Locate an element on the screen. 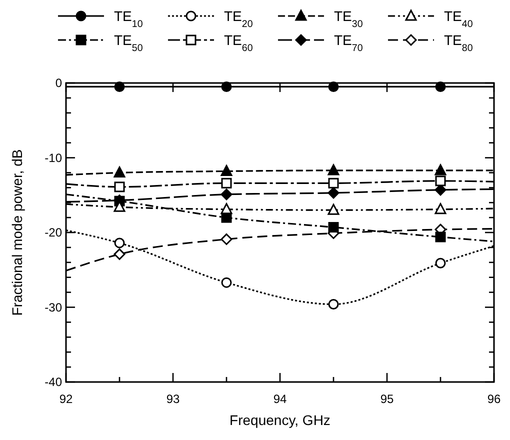  y-axis-title: Fractional mode power, dB is located at coordinates (17, 232).